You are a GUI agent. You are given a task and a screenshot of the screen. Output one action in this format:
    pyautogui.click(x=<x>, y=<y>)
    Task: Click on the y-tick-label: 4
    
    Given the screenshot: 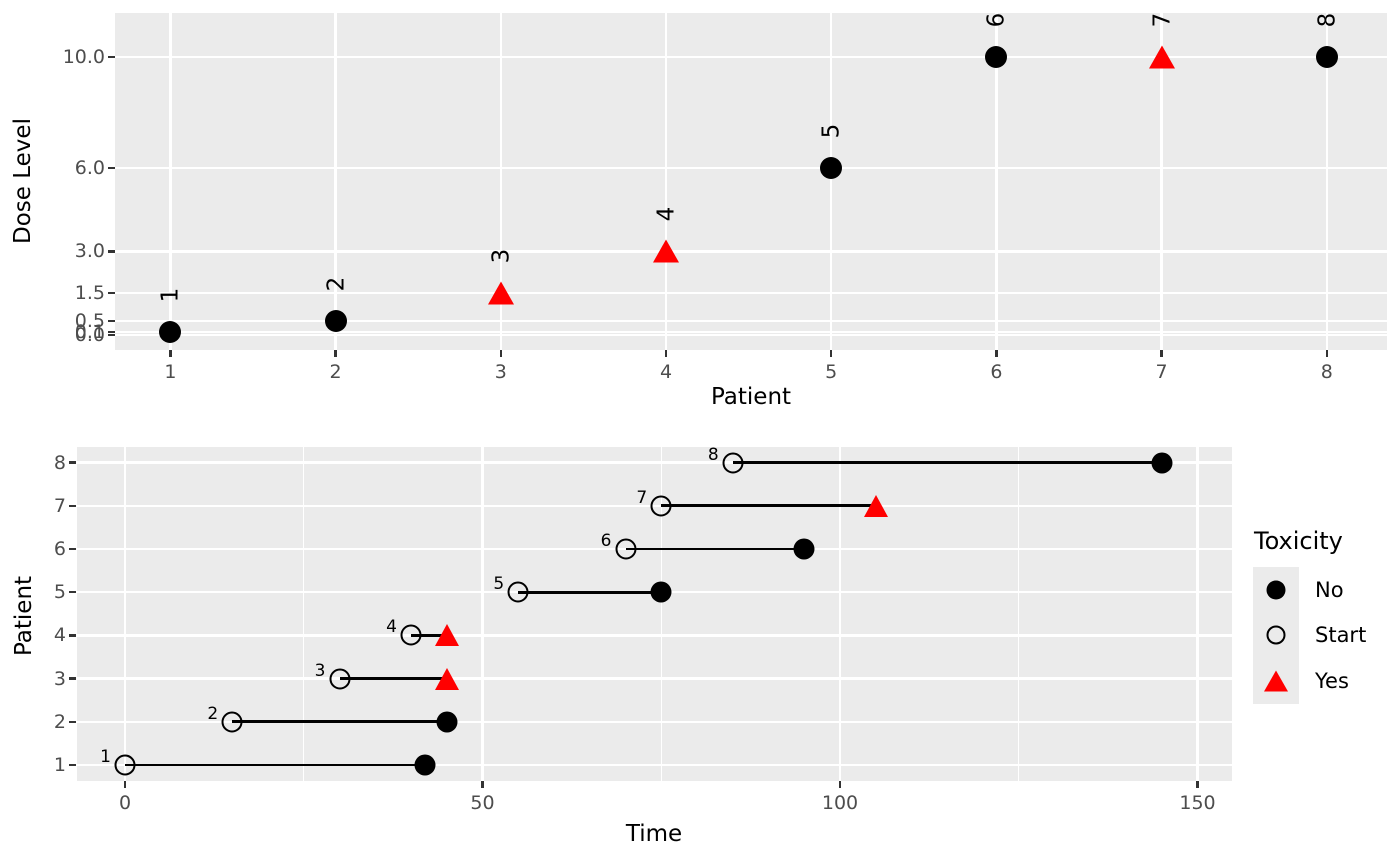 What is the action you would take?
    pyautogui.click(x=59, y=635)
    